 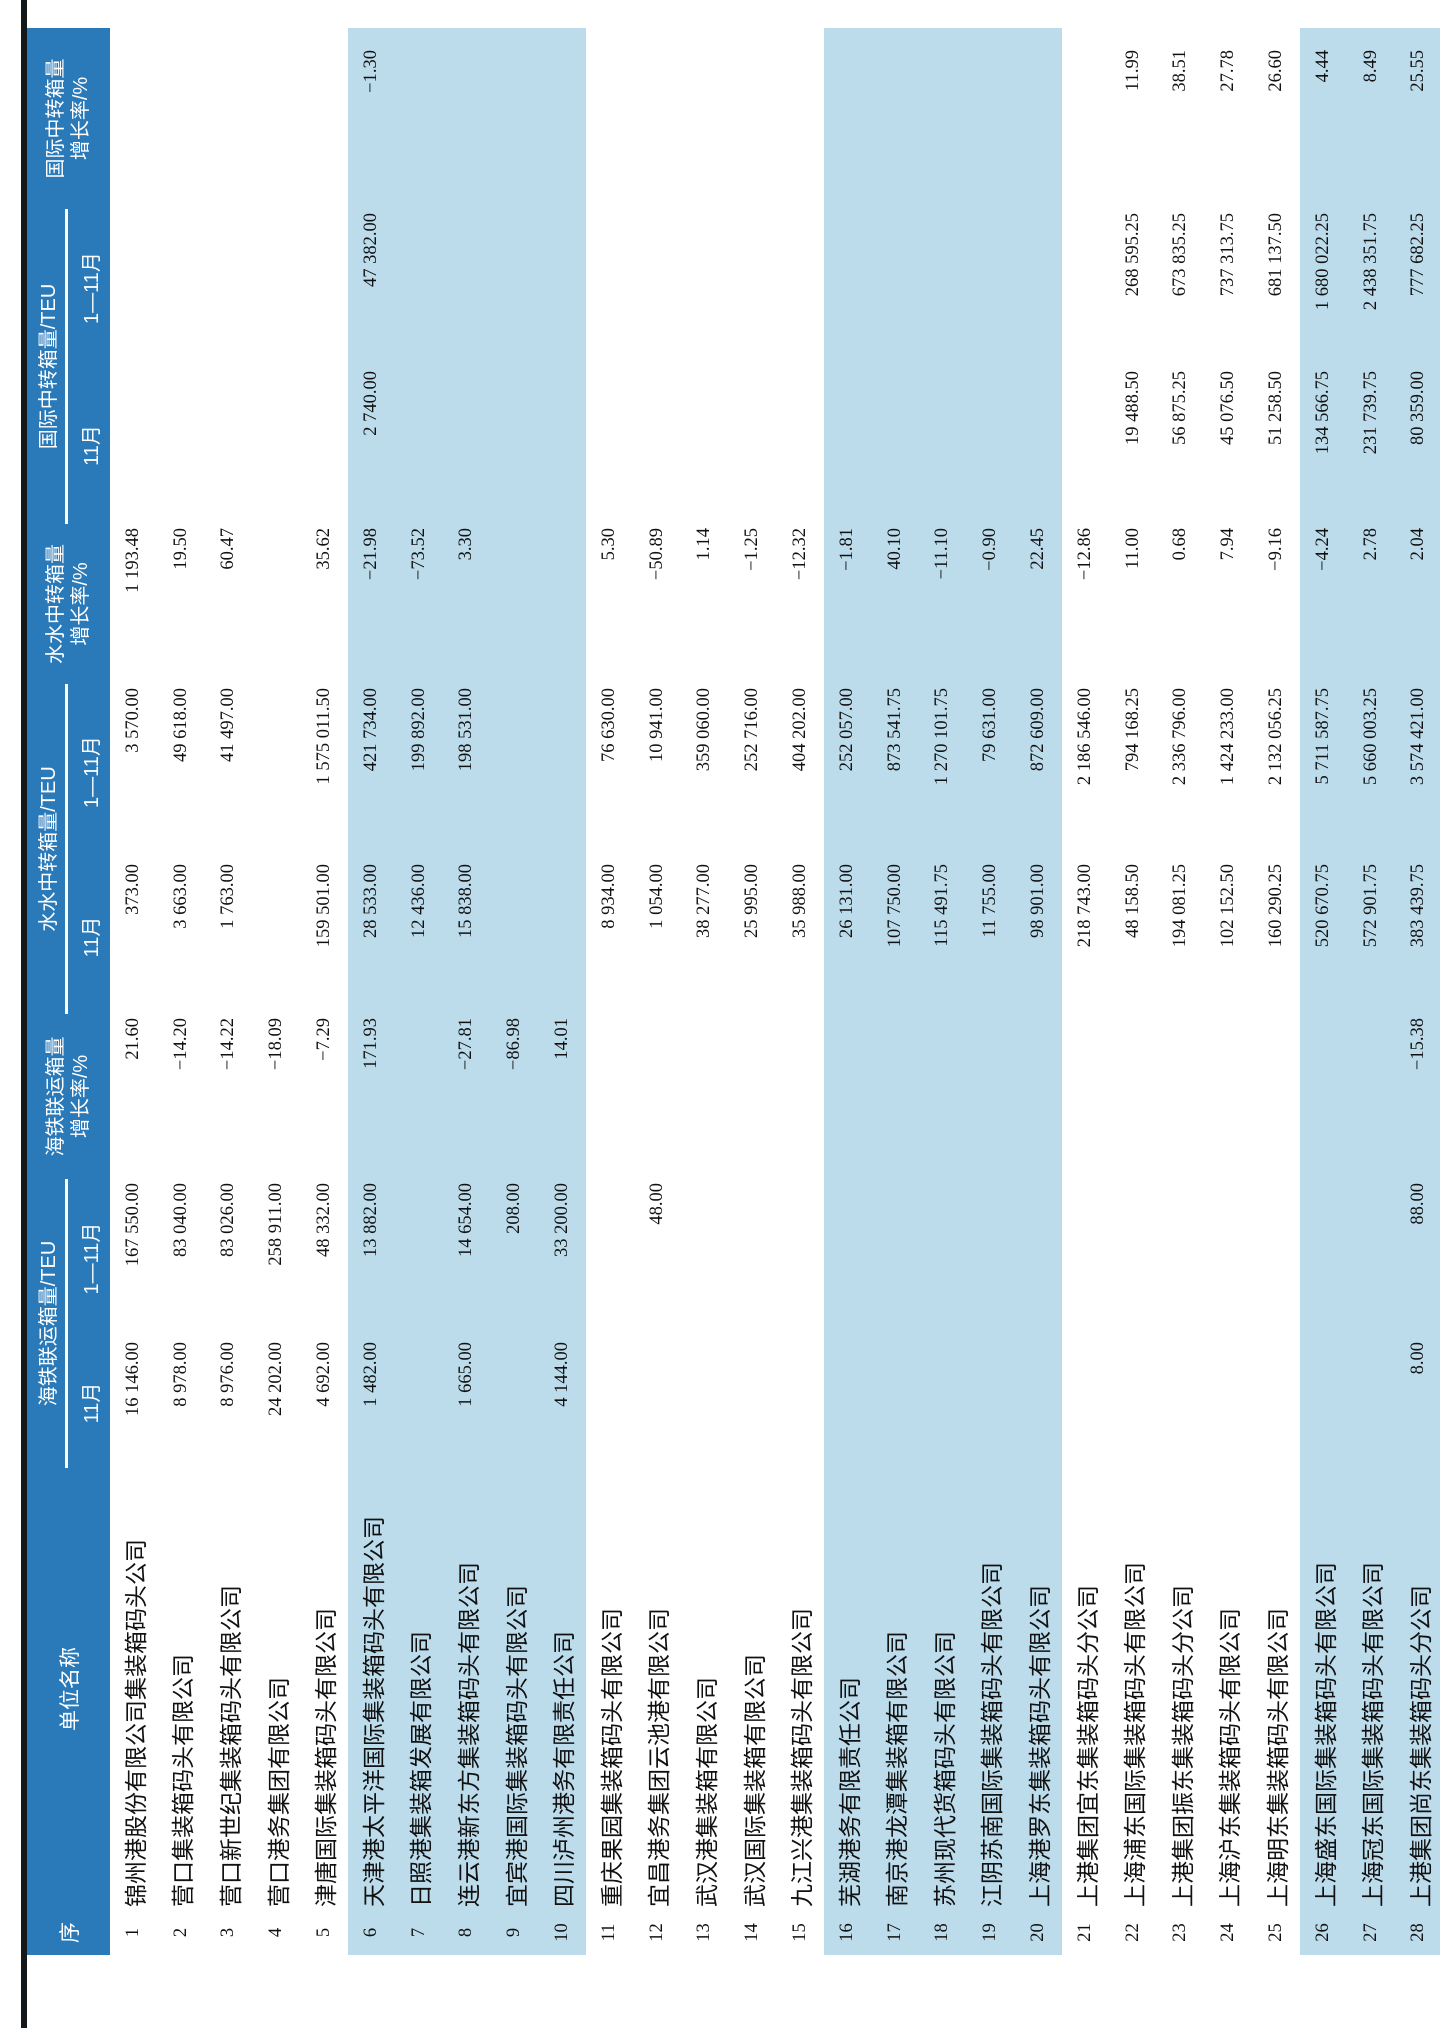 I want to click on header-rail-ytd: 1—11月, so click(x=88, y=1258).